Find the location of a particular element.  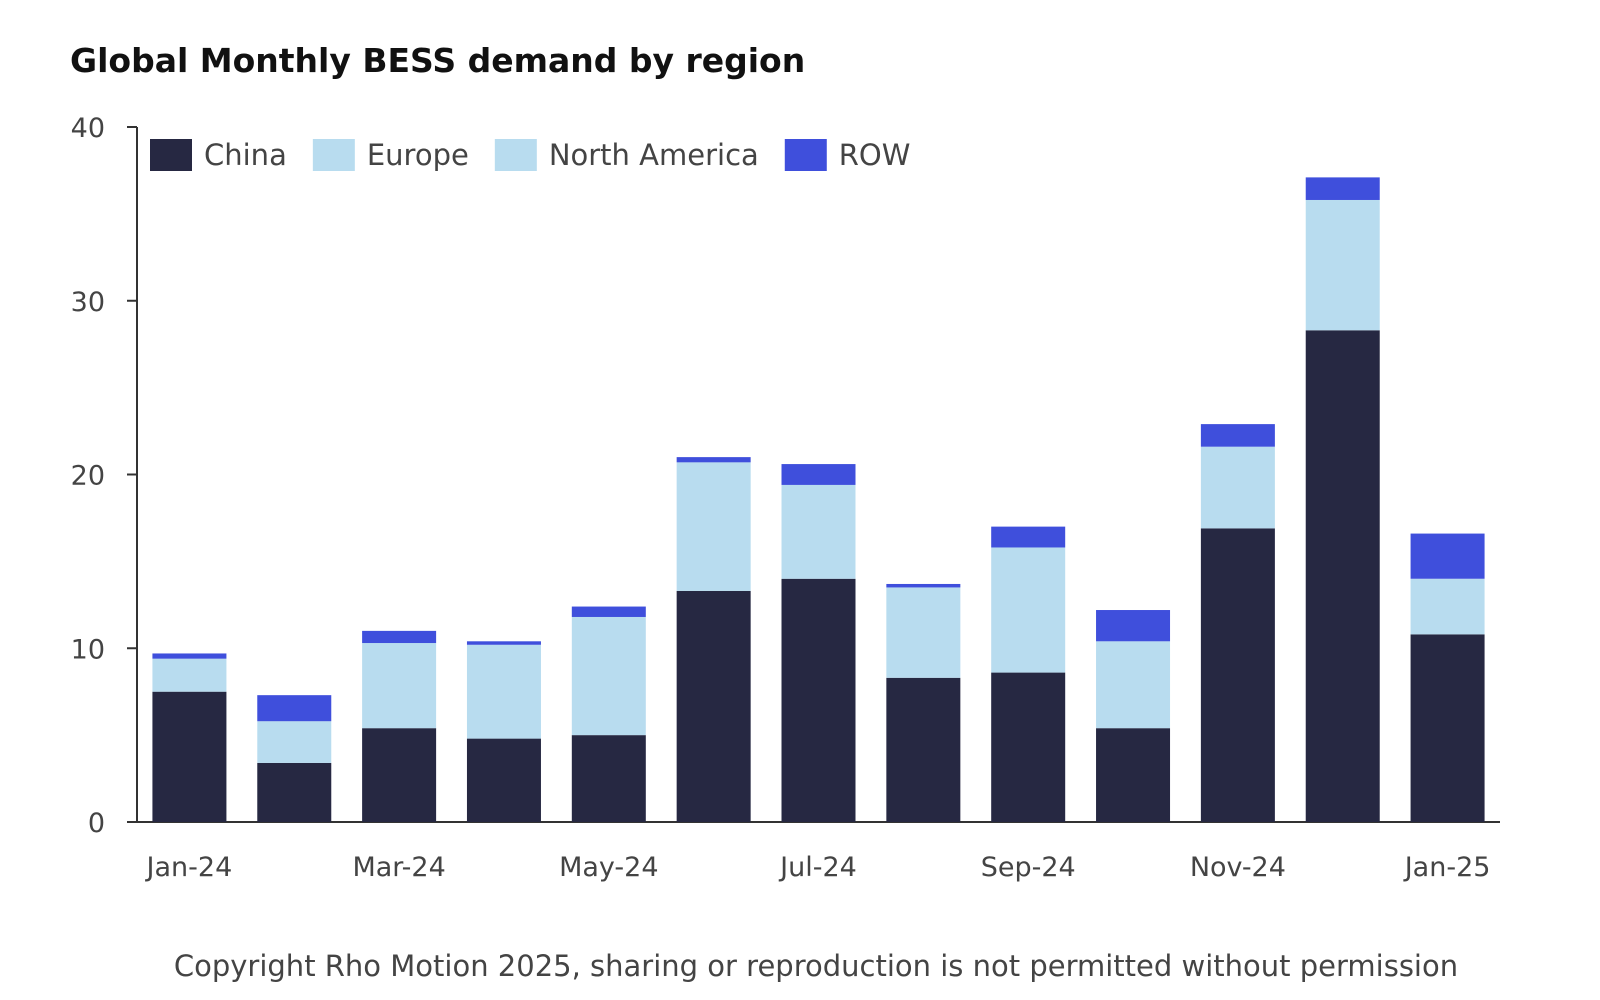

x-tick-label: Nov-24 is located at coordinates (1238, 867).